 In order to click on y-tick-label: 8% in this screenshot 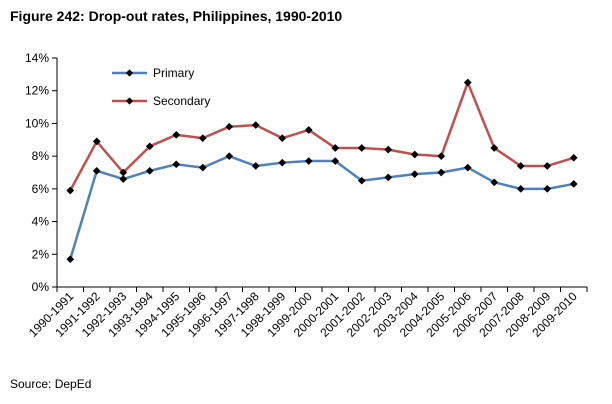, I will do `click(41, 156)`.